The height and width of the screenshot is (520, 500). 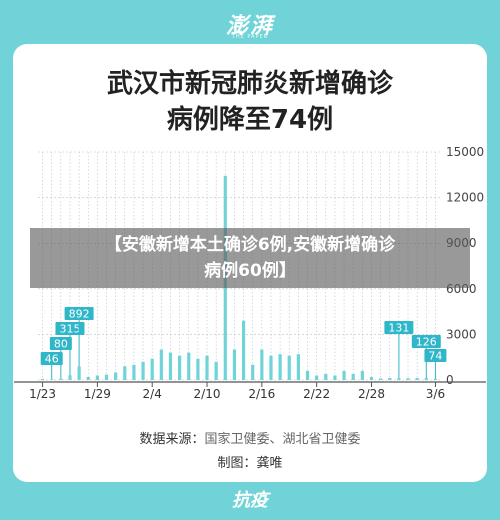 I want to click on y-tick-label: 3000, so click(x=461, y=334).